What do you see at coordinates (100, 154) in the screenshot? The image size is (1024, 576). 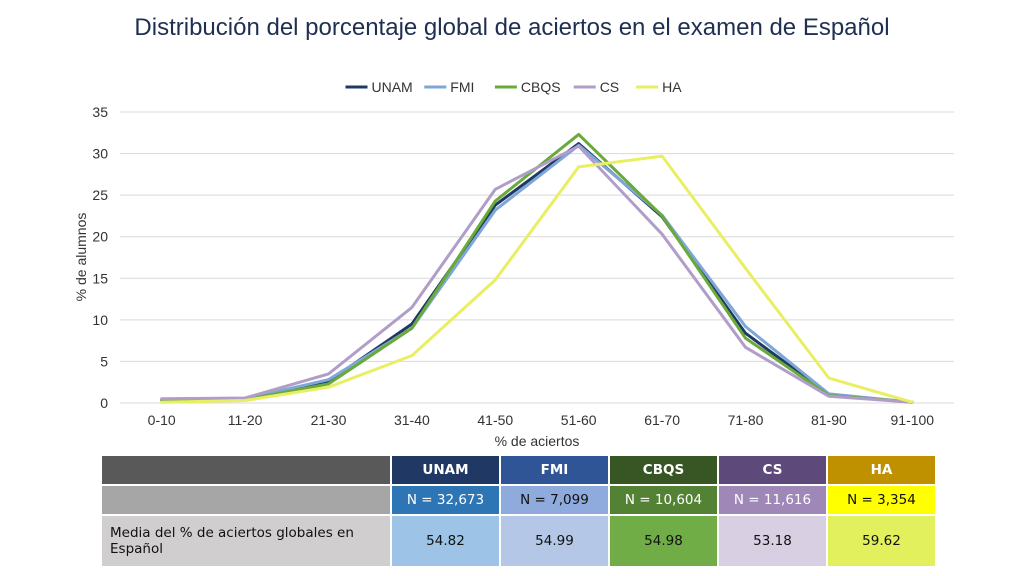 I see `y-tick-label: 30` at bounding box center [100, 154].